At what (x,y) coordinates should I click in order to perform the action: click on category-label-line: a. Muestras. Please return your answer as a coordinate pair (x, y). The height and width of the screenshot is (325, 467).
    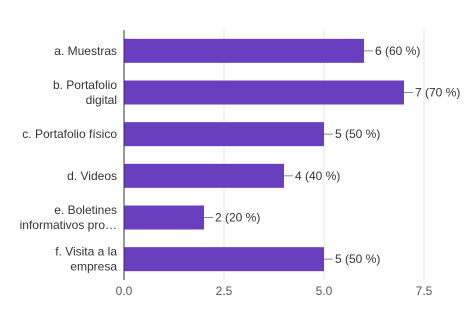
    Looking at the image, I should click on (85, 51).